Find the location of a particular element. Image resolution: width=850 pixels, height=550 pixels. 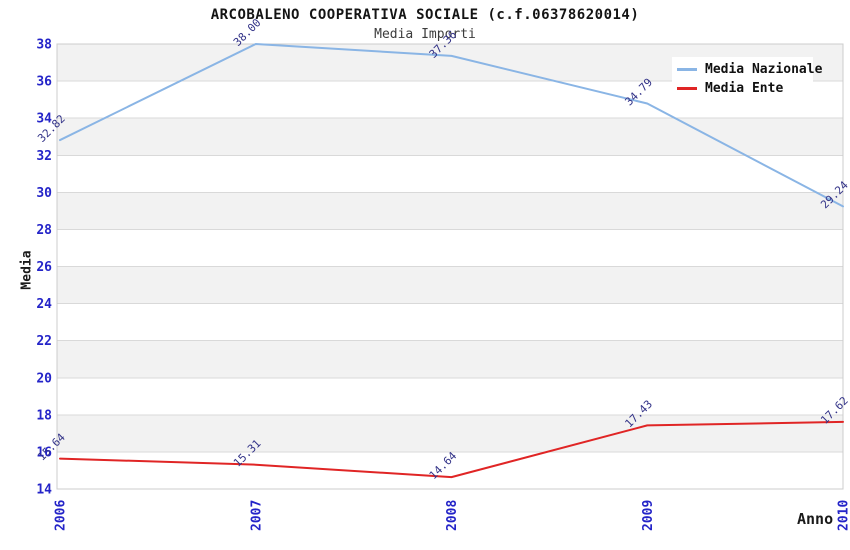

legend-item-media-nazionale: Media Nazionale is located at coordinates (749, 69).